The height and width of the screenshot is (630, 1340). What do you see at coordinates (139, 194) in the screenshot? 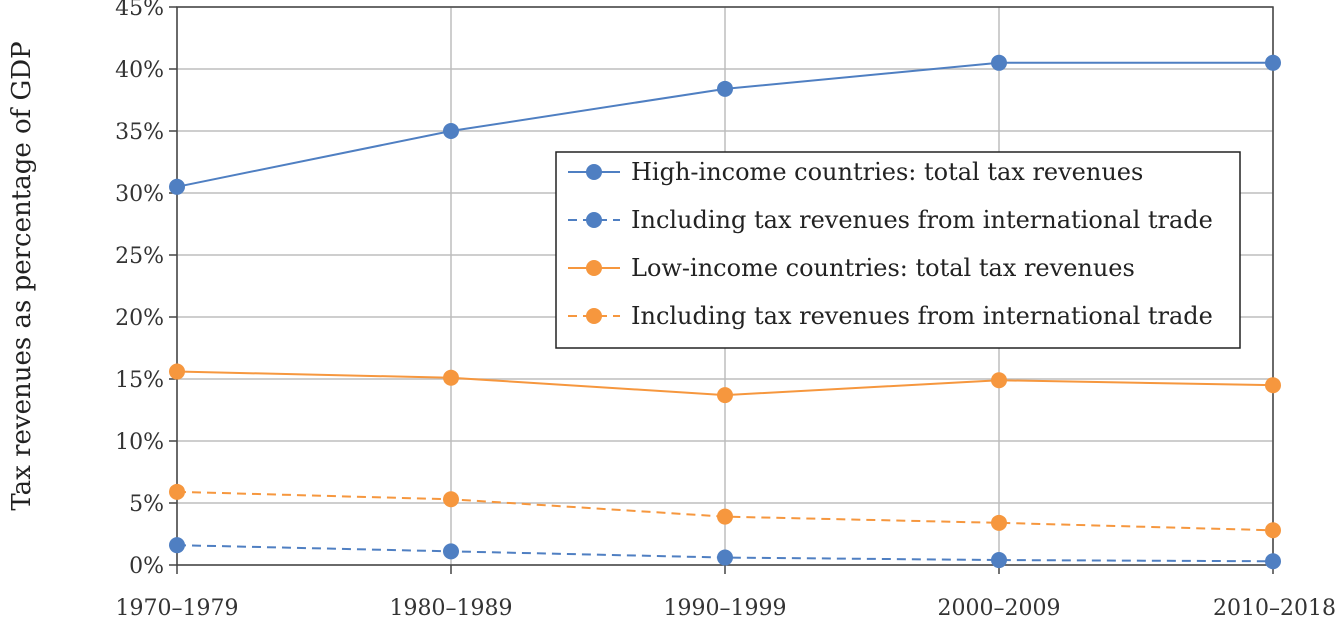
I see `y-tick-label-6: 30%` at bounding box center [139, 194].